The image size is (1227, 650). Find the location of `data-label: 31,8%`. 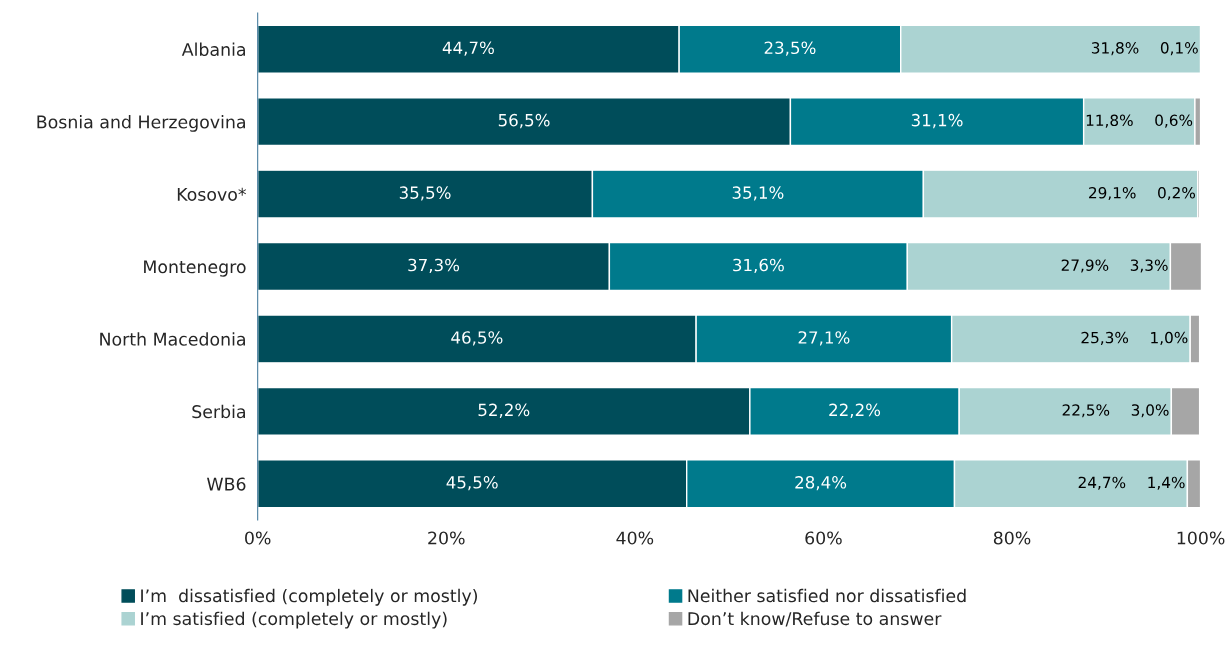

data-label: 31,8% is located at coordinates (1115, 49).